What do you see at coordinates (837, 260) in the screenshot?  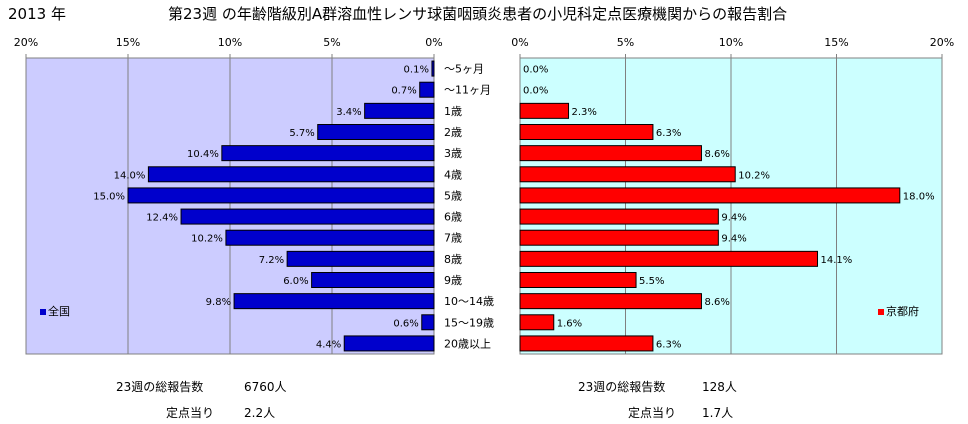 I see `data-label: 14.1%` at bounding box center [837, 260].